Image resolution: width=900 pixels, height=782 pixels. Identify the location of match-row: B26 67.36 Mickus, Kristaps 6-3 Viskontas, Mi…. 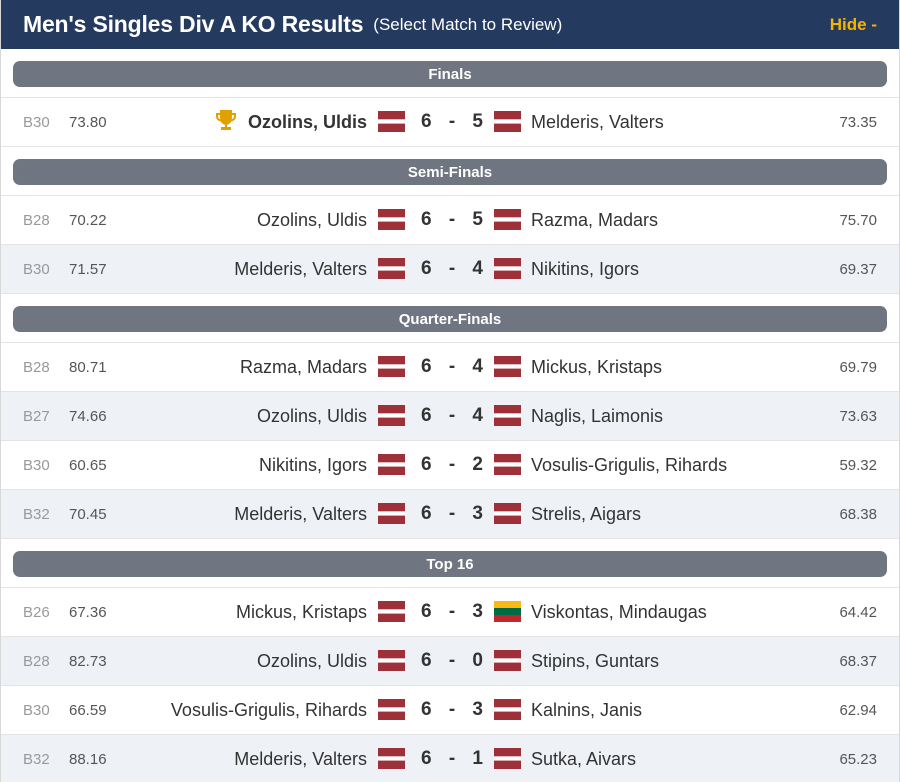
(450, 612).